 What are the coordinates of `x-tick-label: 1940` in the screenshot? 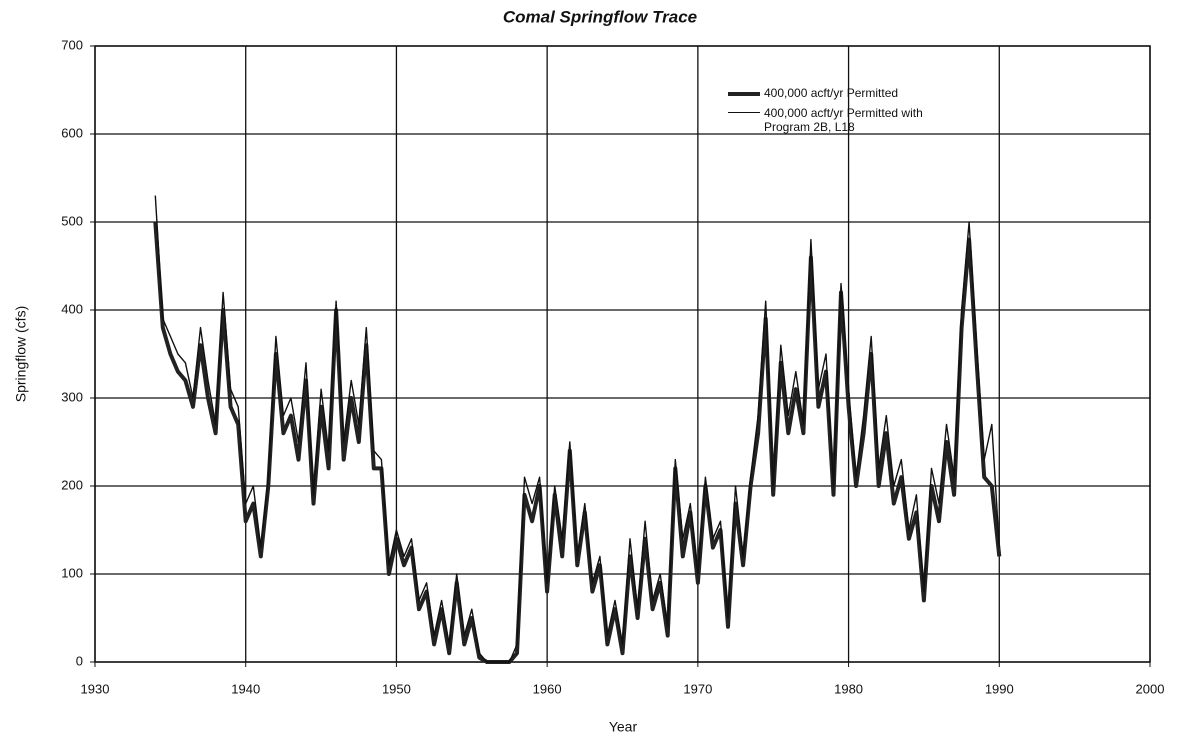 It's located at (245, 688).